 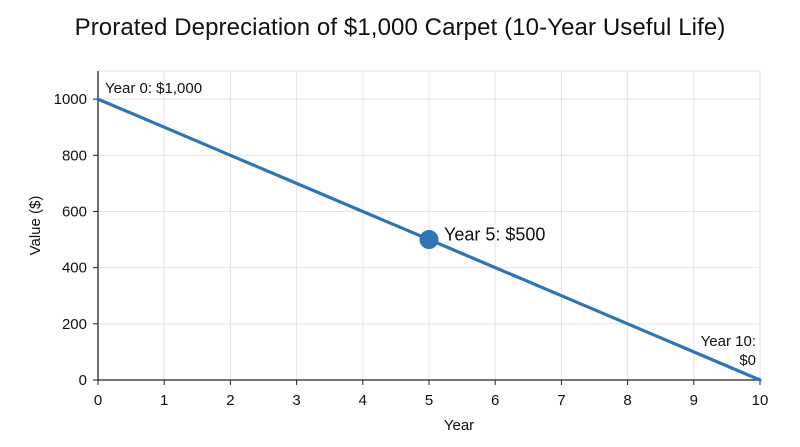 What do you see at coordinates (747, 360) in the screenshot?
I see `annotation-line: $0` at bounding box center [747, 360].